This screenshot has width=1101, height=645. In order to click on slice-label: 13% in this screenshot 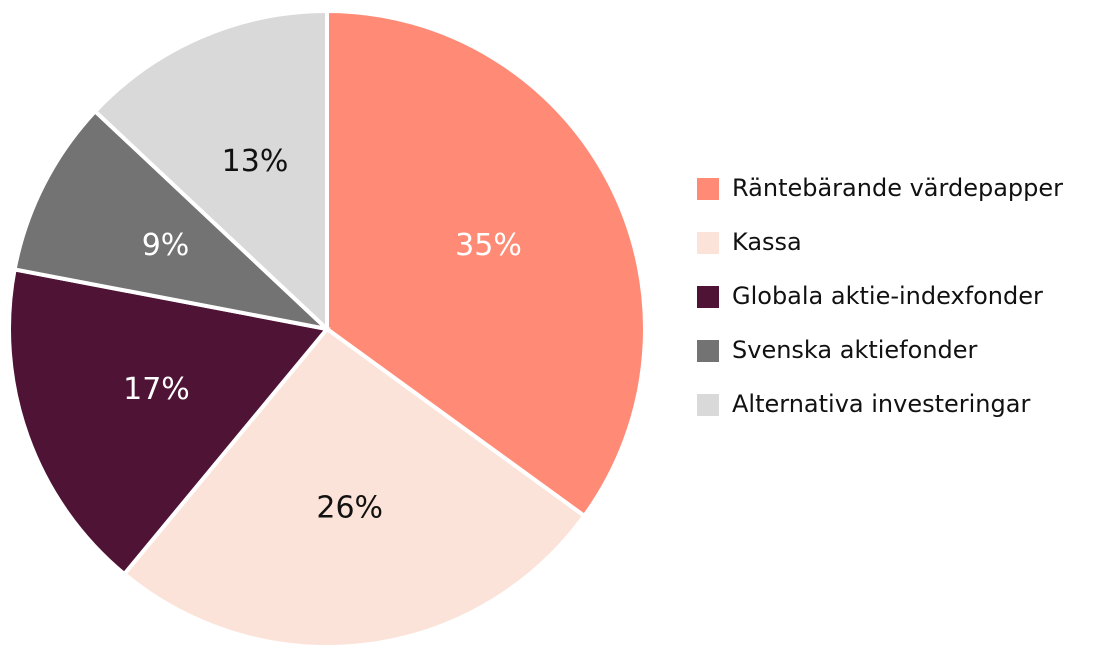, I will do `click(255, 161)`.